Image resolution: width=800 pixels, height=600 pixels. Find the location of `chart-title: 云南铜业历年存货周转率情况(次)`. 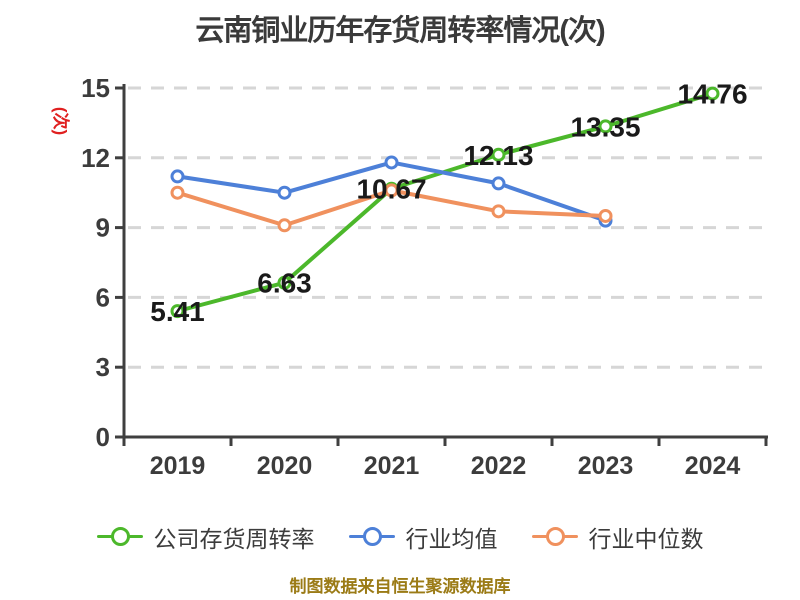

chart-title: 云南铜业历年存货周转率情况(次) is located at coordinates (400, 31).